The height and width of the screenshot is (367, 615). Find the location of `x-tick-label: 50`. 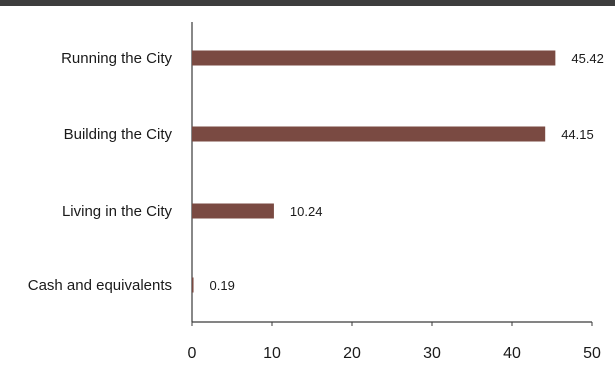

x-tick-label: 50 is located at coordinates (592, 353).